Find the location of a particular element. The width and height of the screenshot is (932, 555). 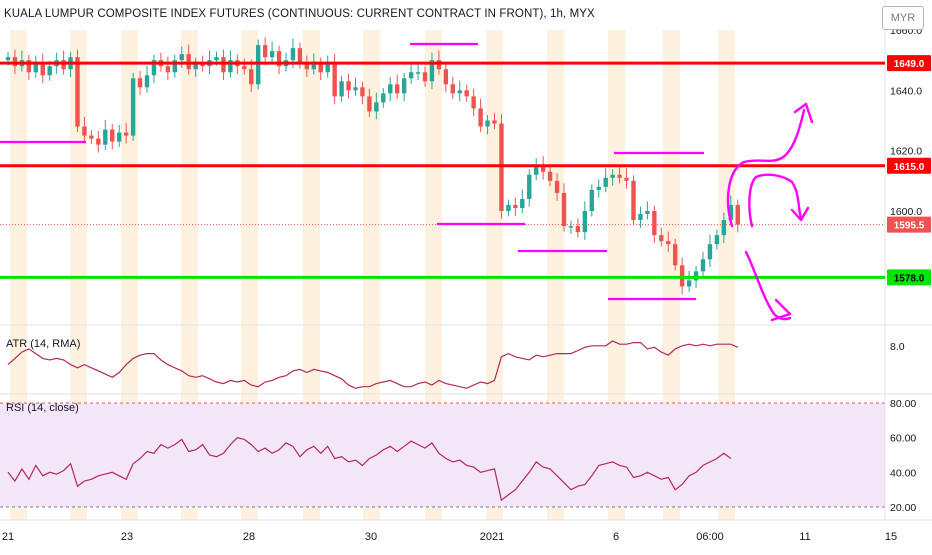

time-axis-tick: 11 is located at coordinates (804, 537).